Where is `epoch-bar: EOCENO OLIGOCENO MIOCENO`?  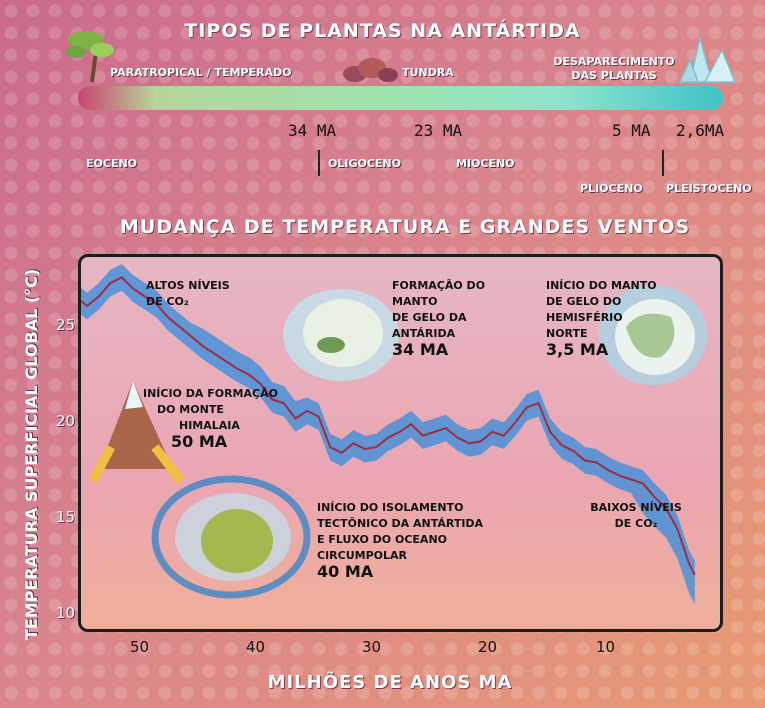 epoch-bar: EOCENO OLIGOCENO MIOCENO is located at coordinates (399, 163).